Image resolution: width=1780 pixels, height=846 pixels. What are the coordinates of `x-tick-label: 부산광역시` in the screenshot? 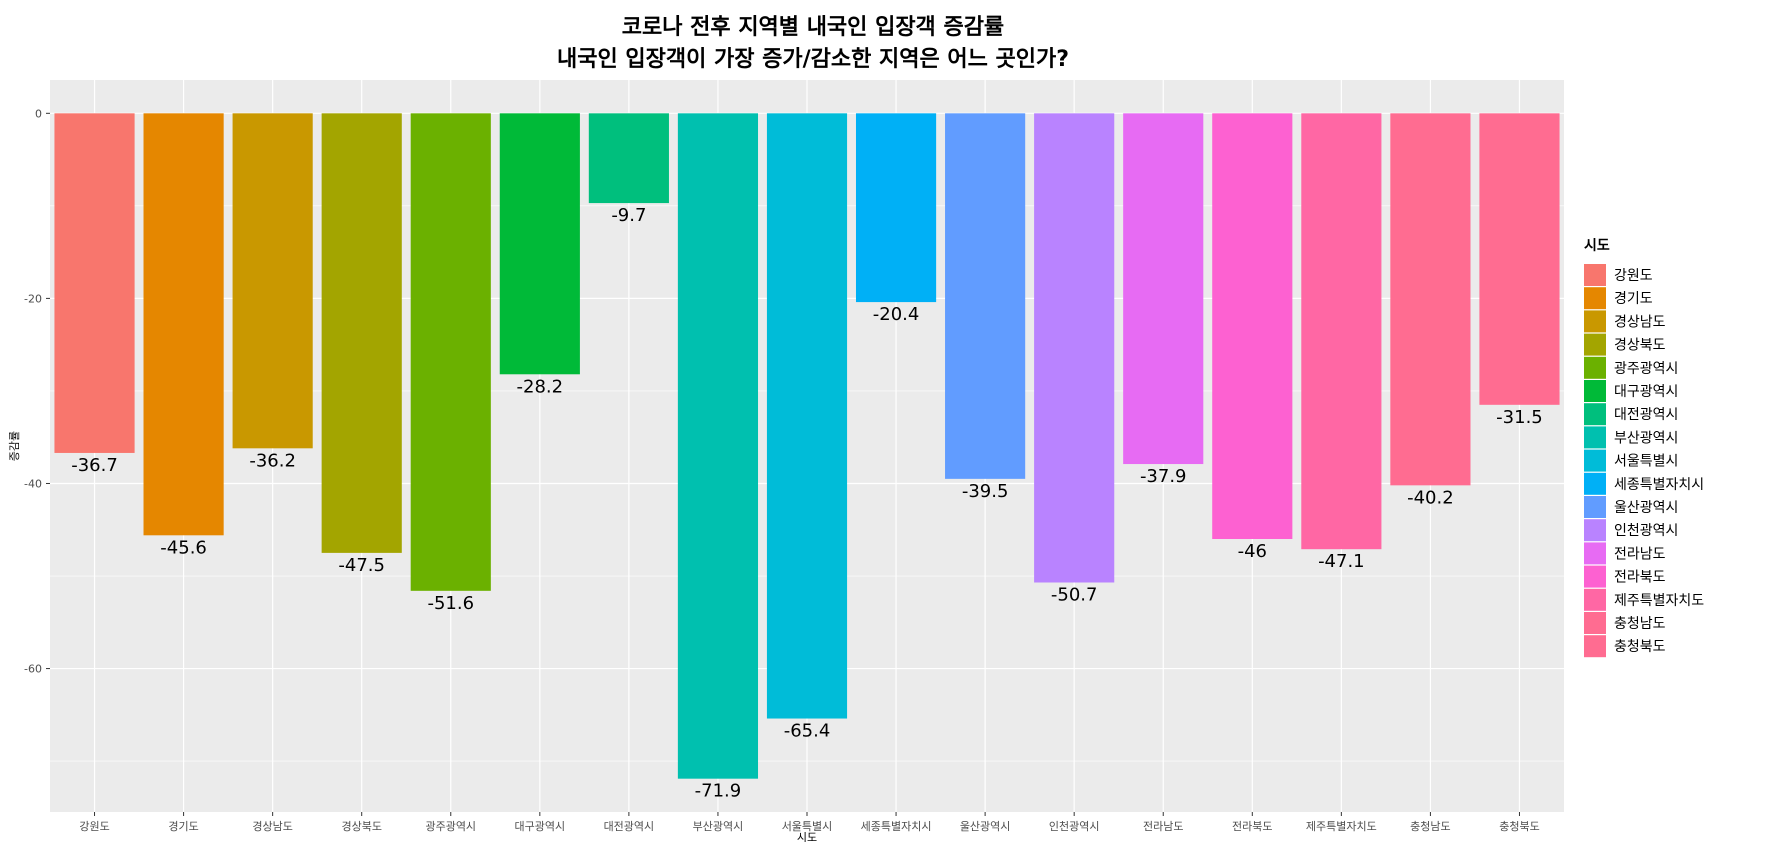 It's located at (718, 826).